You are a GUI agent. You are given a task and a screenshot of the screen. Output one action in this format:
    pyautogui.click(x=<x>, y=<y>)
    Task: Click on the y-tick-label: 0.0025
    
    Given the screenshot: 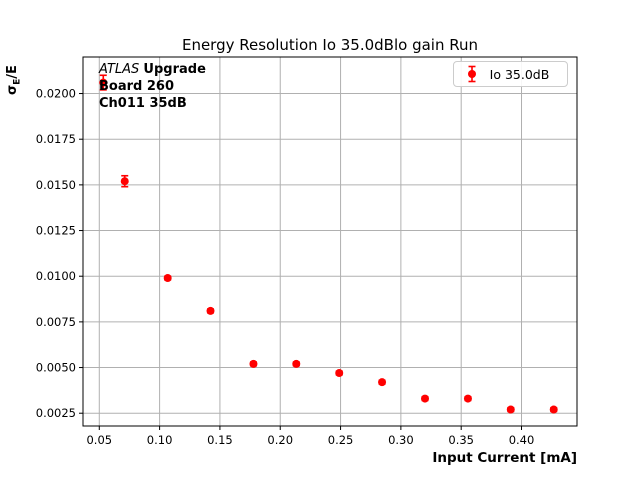 What is the action you would take?
    pyautogui.click(x=56, y=413)
    